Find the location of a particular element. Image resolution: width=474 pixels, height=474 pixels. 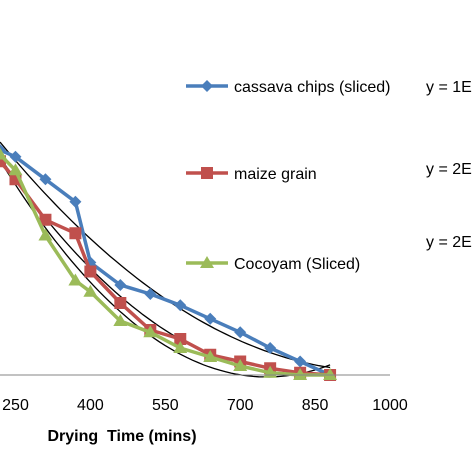

x-tick-label: 250 is located at coordinates (15, 405).